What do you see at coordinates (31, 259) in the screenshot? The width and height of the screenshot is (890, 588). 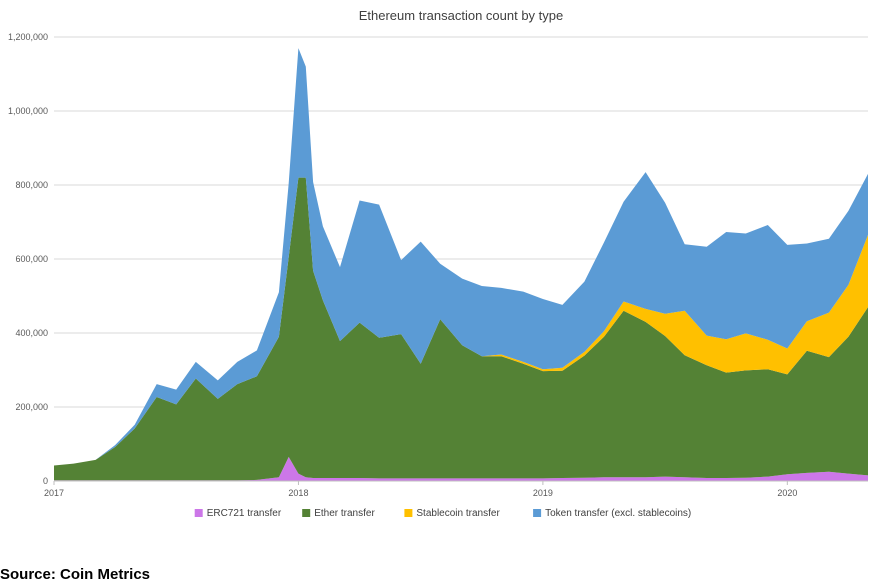 I see `y-tick-label: 600,000` at bounding box center [31, 259].